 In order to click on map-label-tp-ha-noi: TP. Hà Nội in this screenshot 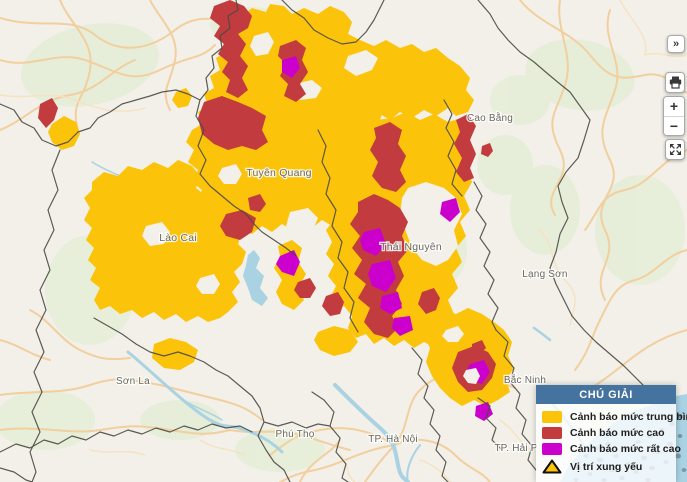, I will do `click(393, 439)`.